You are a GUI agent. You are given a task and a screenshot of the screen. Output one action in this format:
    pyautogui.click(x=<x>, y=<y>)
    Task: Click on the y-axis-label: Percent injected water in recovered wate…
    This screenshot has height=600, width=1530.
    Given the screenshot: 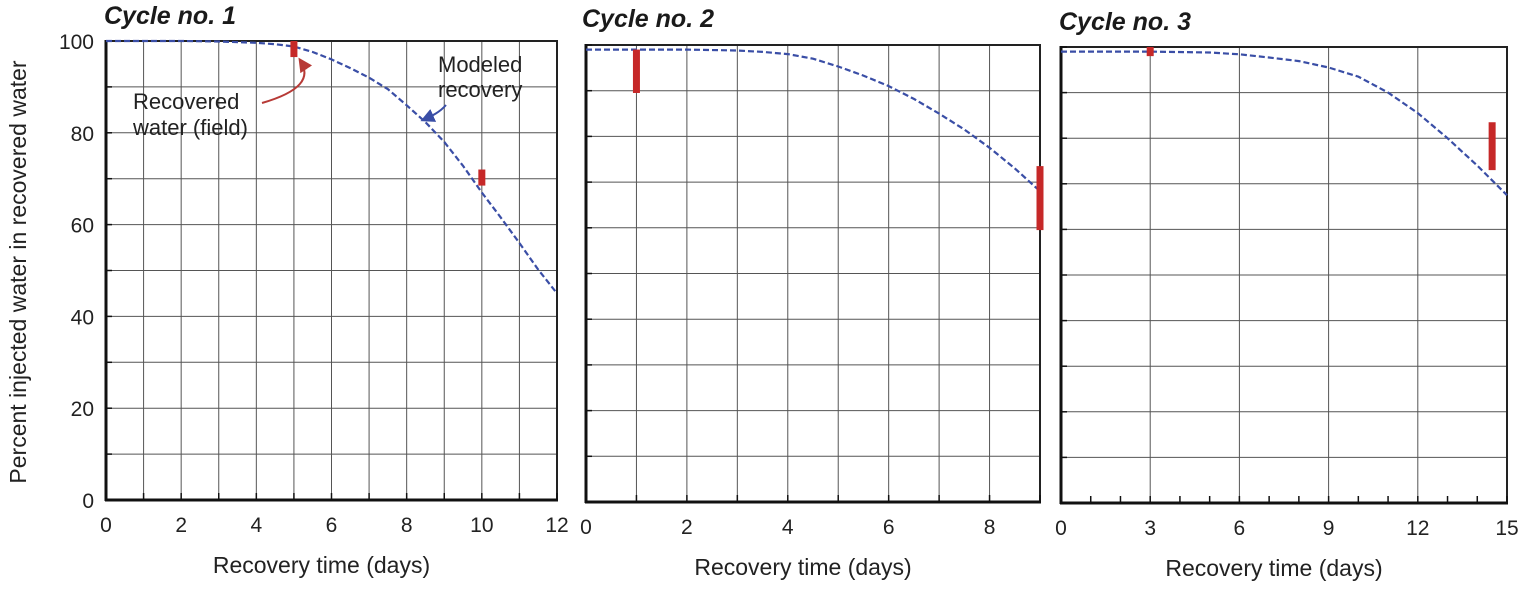 What is the action you would take?
    pyautogui.click(x=18, y=271)
    